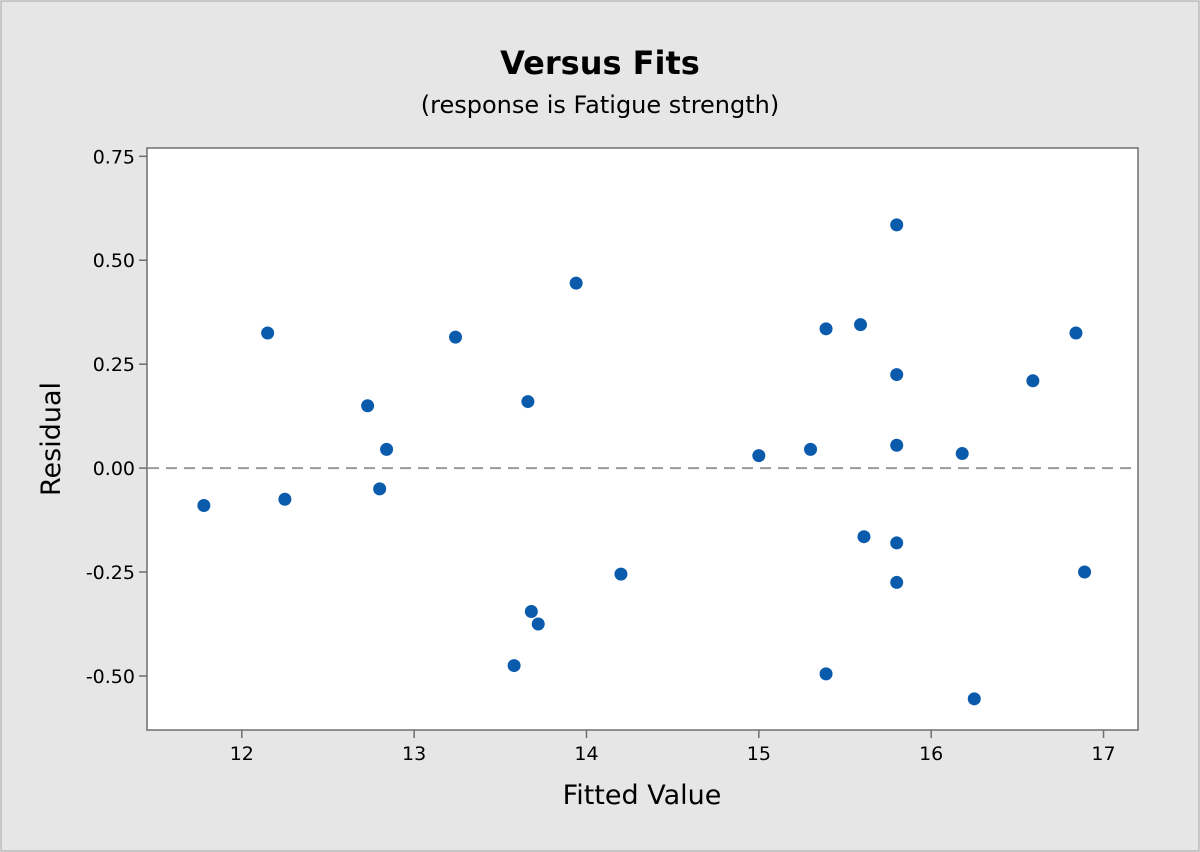  I want to click on y-tick-label: 0.50, so click(114, 261).